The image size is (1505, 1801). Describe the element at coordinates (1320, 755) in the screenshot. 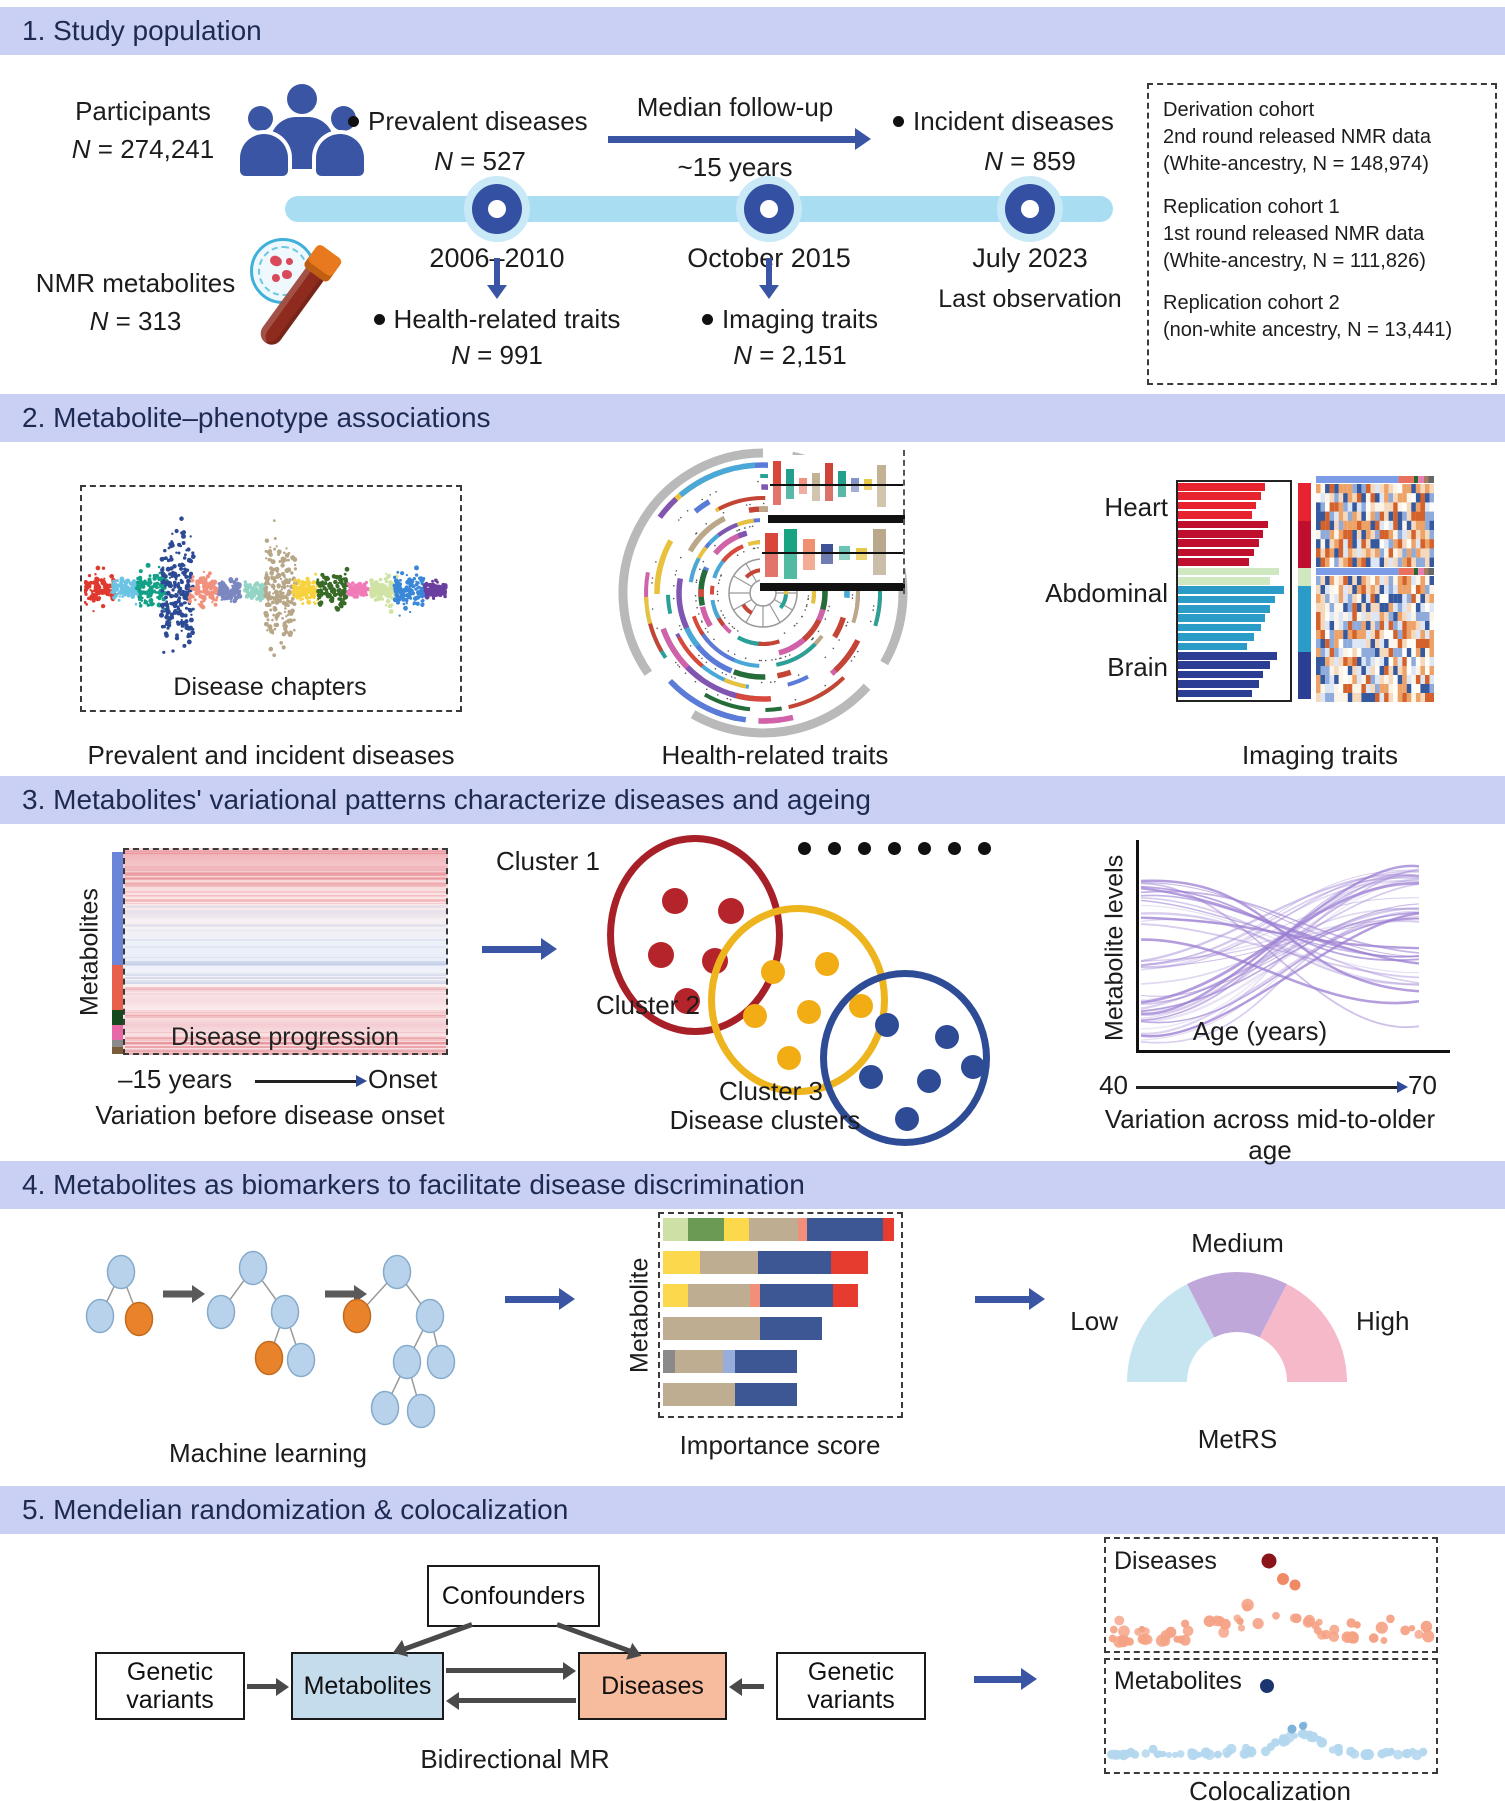

I see `imaging-caption: Imaging traits` at that location.